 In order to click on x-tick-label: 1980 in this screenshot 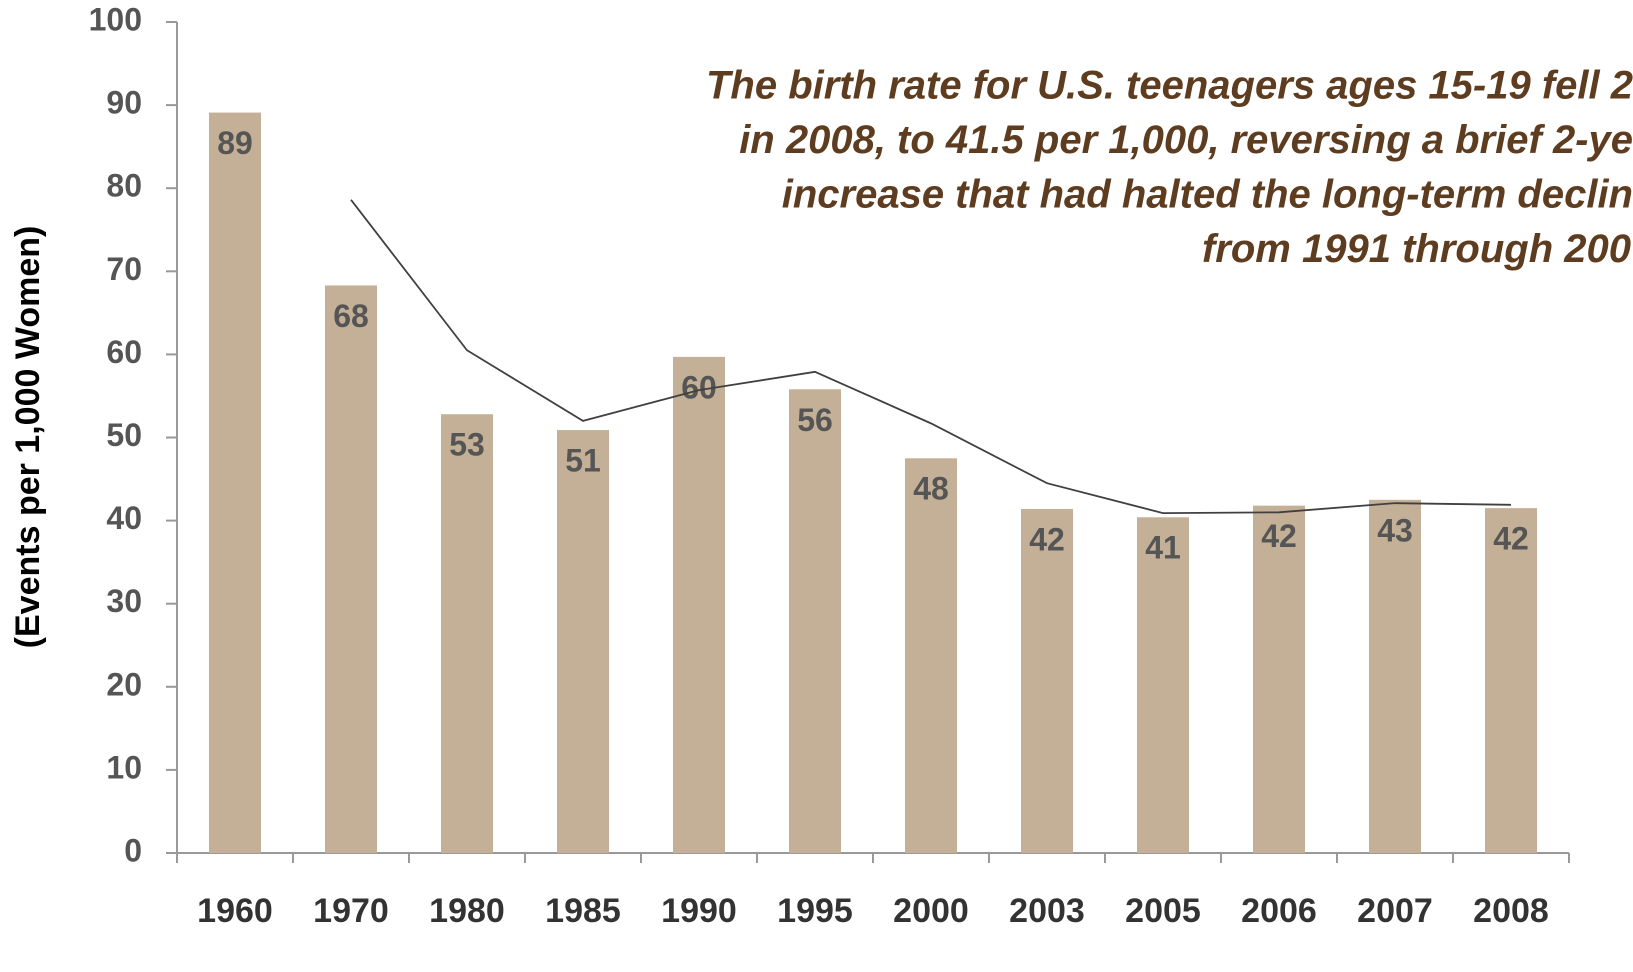, I will do `click(467, 911)`.